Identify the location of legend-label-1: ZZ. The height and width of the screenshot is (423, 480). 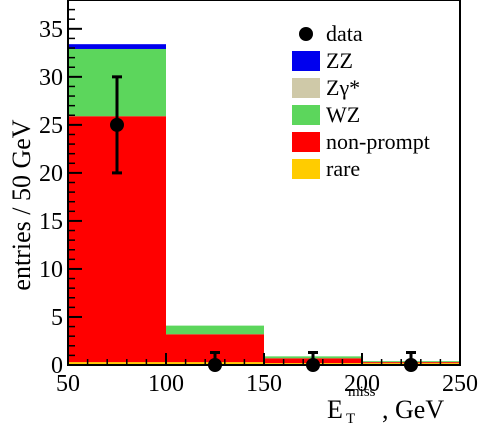
(339, 60).